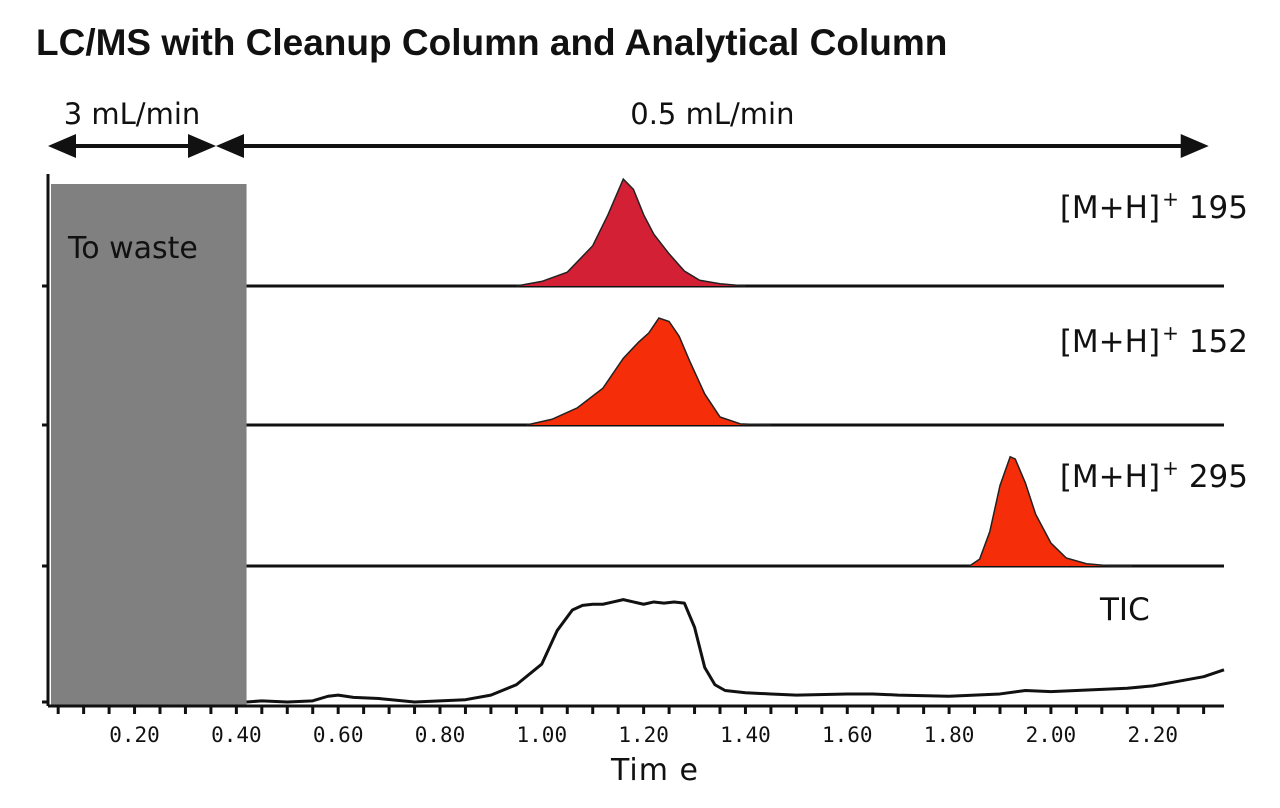  I want to click on series-152: [M+H] +152, so click(645, 372).